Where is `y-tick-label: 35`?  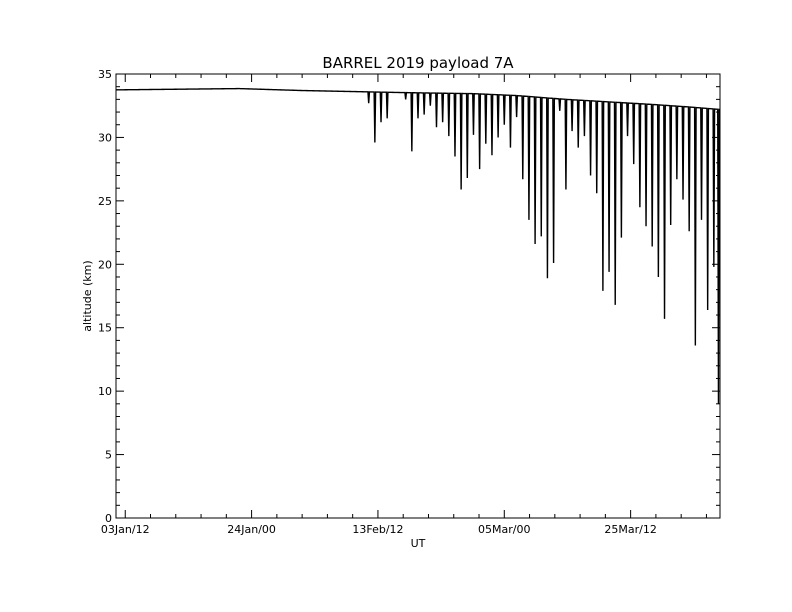 y-tick-label: 35 is located at coordinates (105, 74).